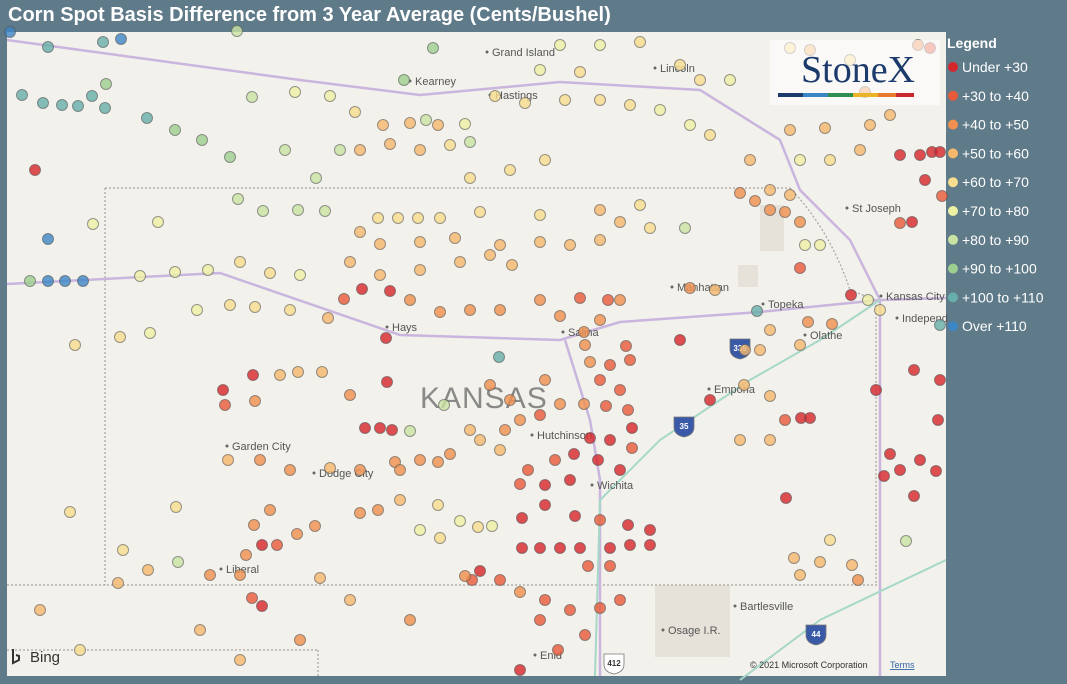 This screenshot has height=684, width=1067. What do you see at coordinates (995, 96) in the screenshot?
I see `legend-label: +30 to +40` at bounding box center [995, 96].